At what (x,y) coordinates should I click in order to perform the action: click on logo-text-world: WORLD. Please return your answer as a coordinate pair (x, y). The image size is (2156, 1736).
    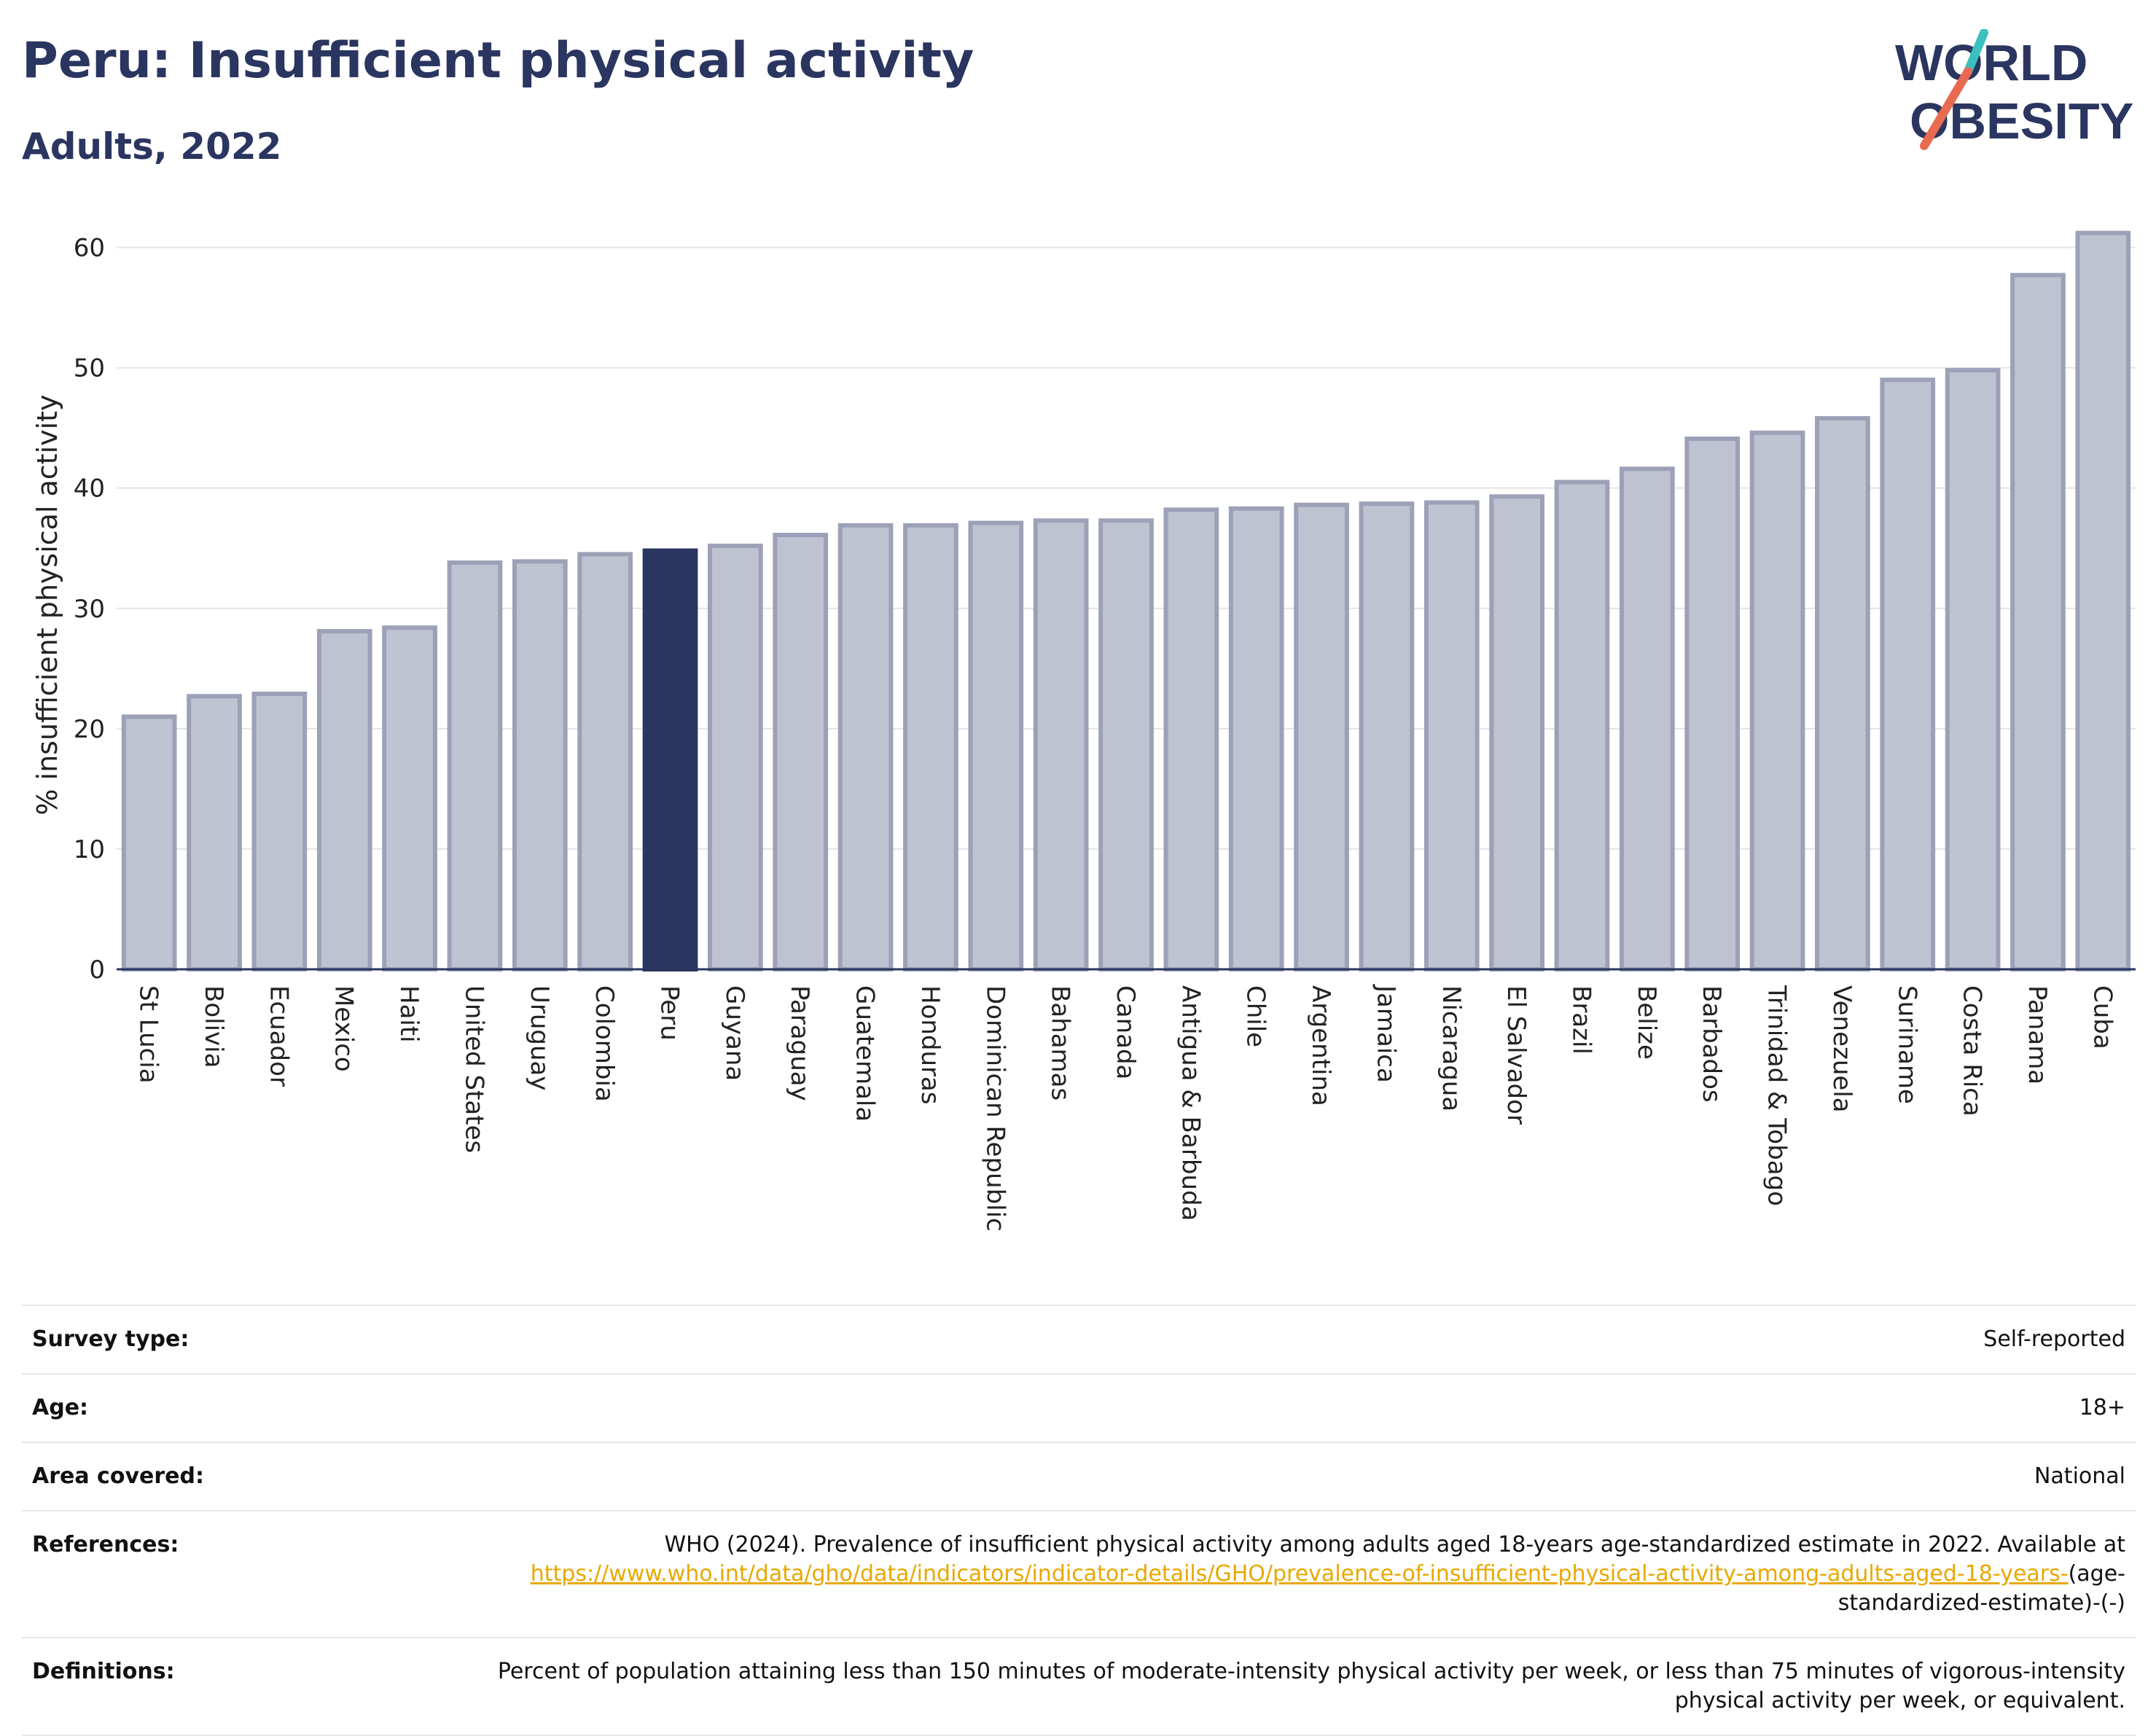
    Looking at the image, I should click on (1991, 62).